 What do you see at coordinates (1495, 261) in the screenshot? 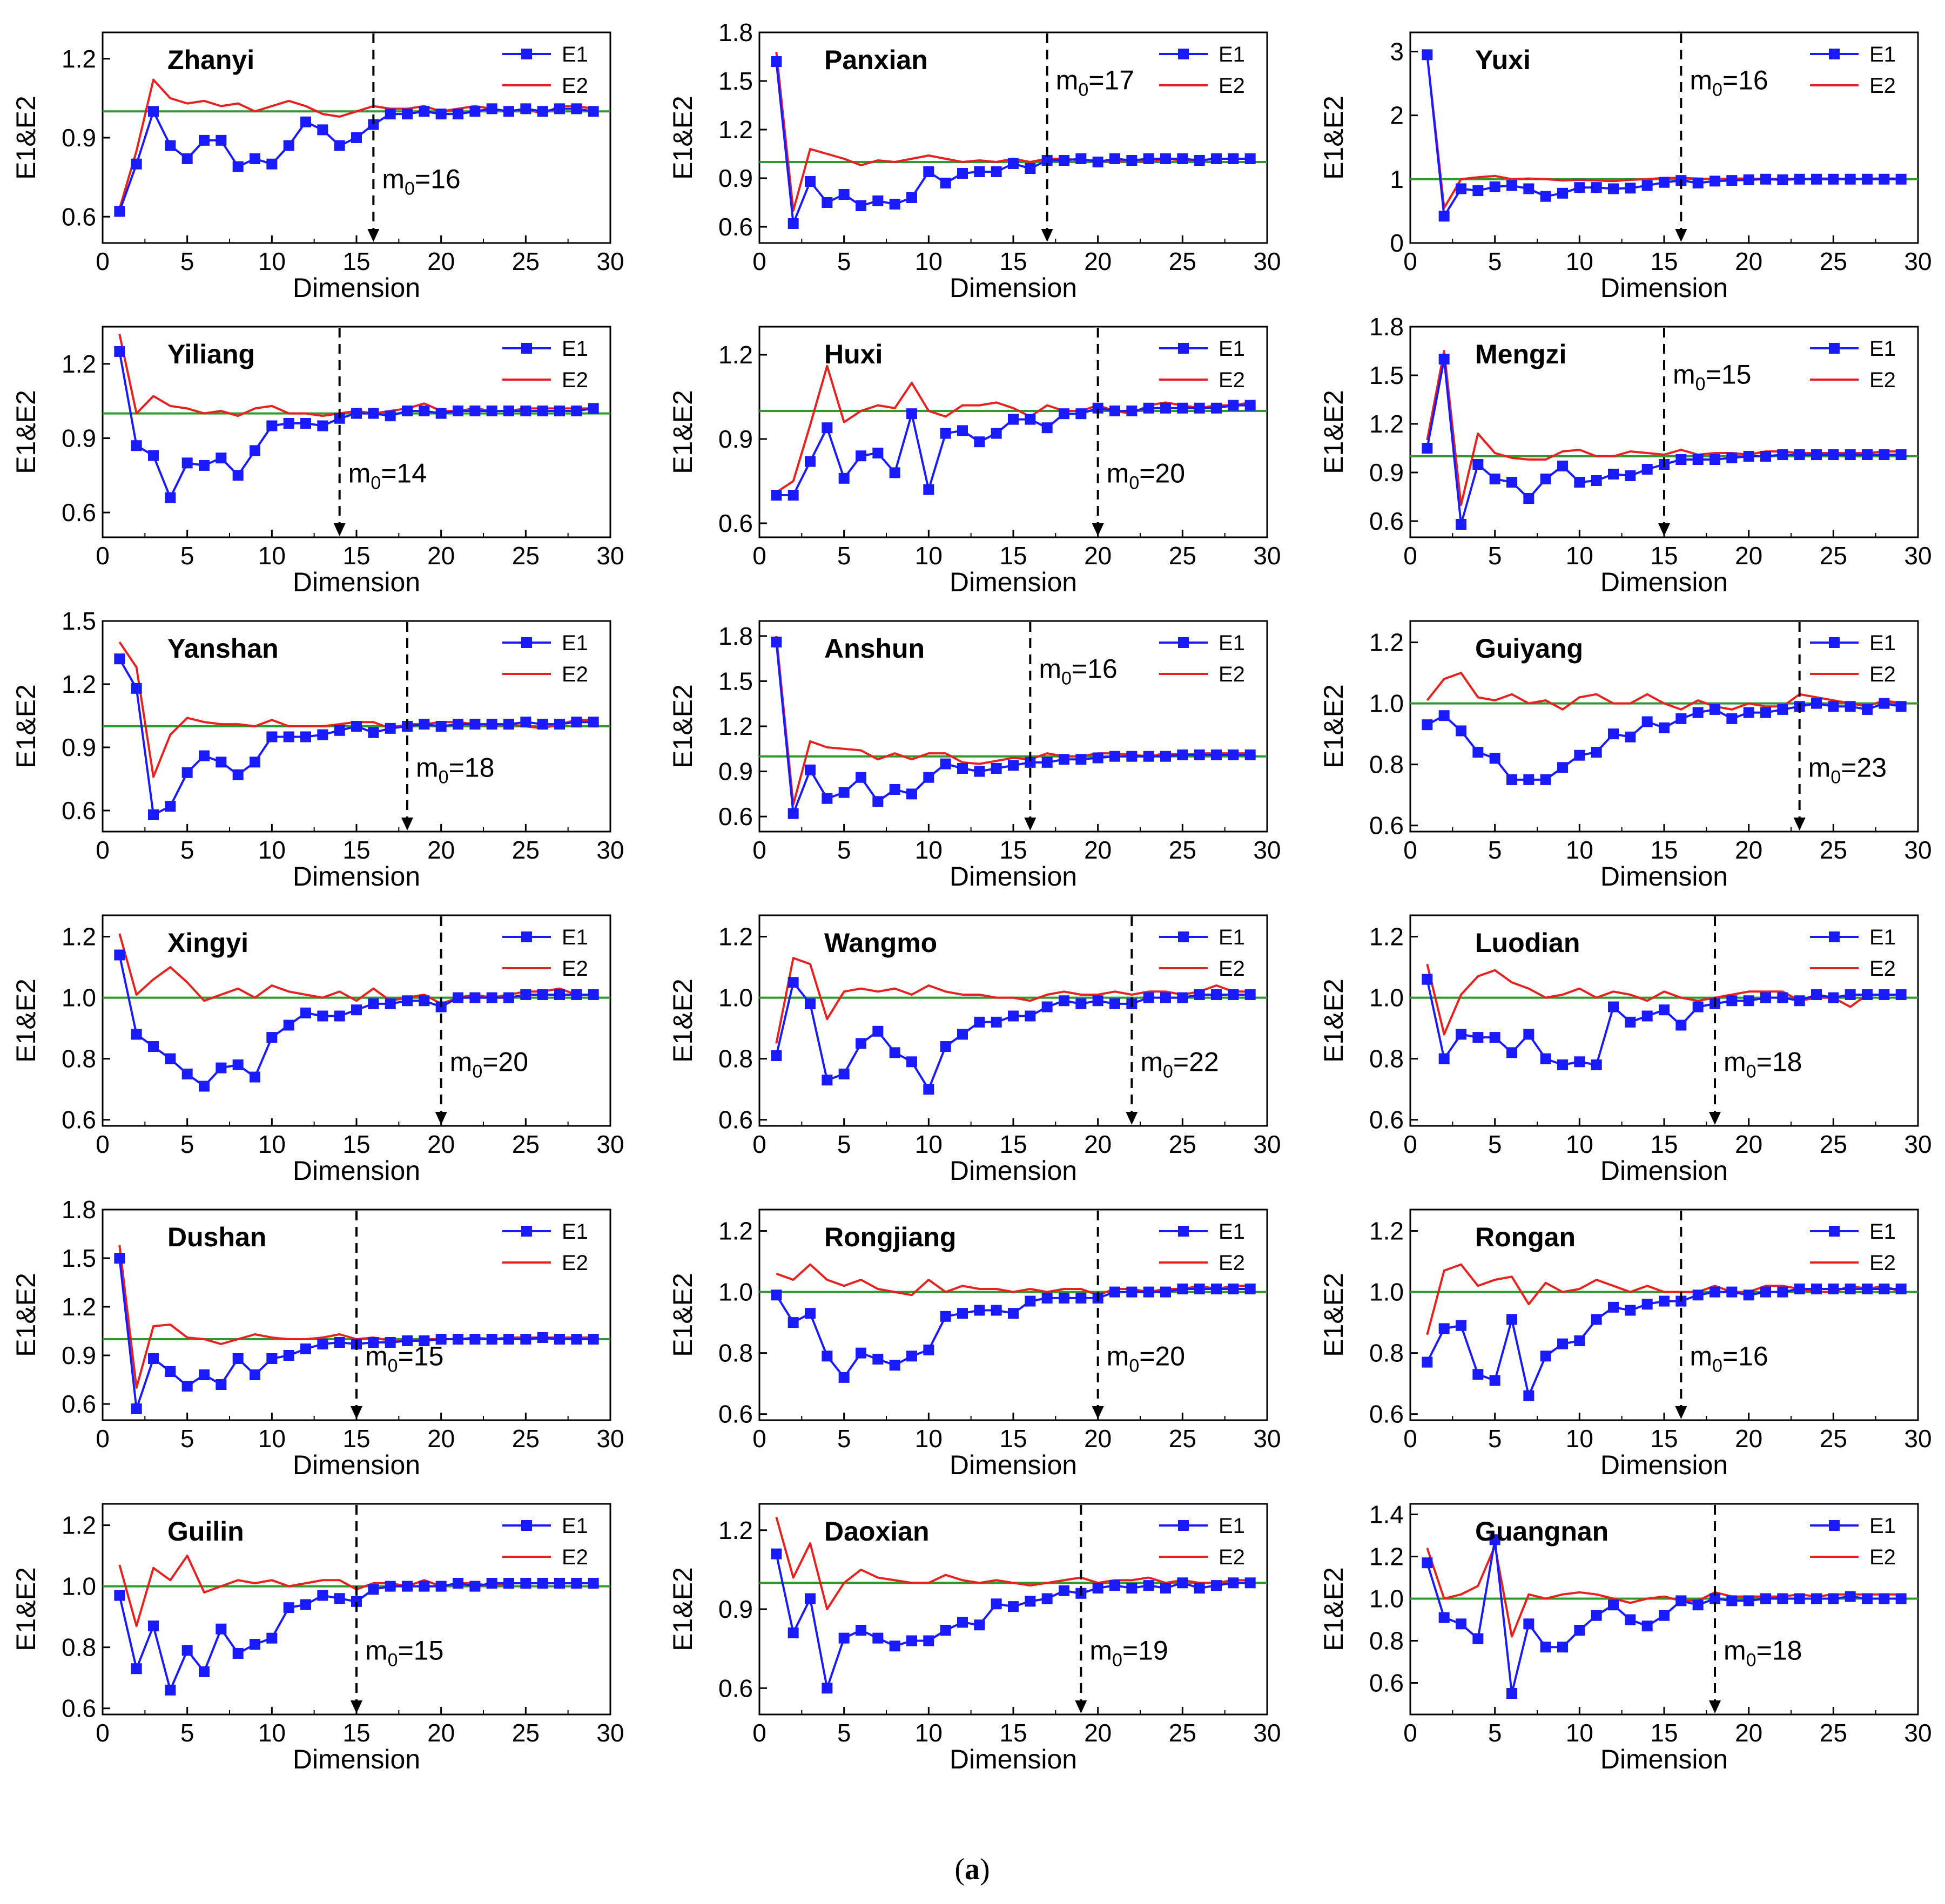
I see `x-tick-label: 5` at bounding box center [1495, 261].